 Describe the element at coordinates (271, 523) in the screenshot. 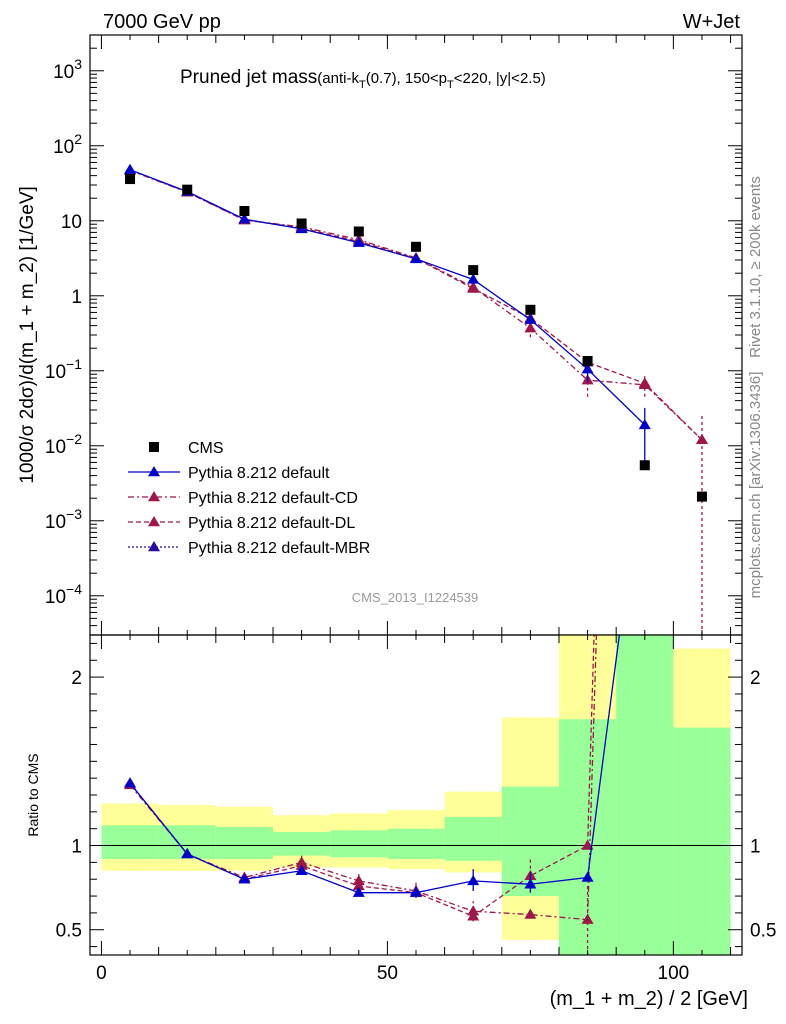

I see `legend-label: Pythia 8.212 default-DL` at that location.